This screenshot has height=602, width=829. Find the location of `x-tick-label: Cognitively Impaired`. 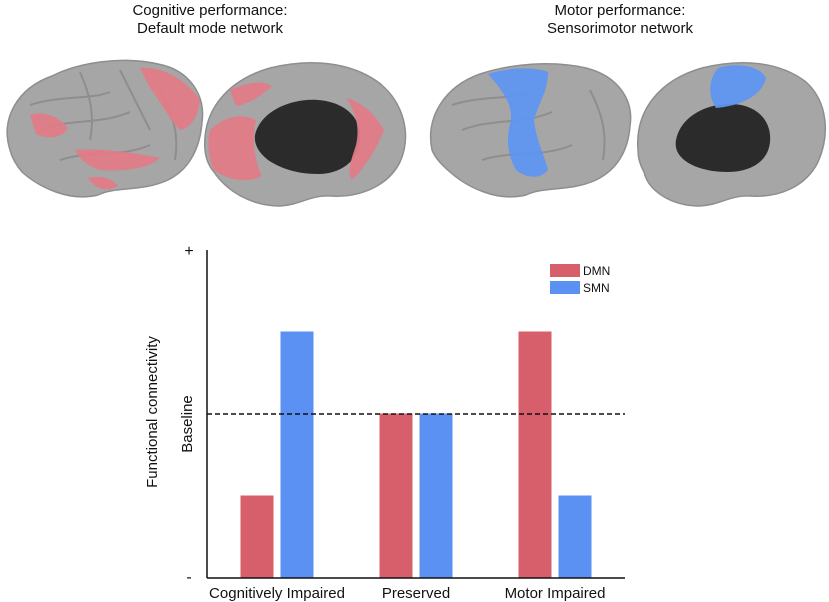

x-tick-label: Cognitively Impaired is located at coordinates (277, 593).